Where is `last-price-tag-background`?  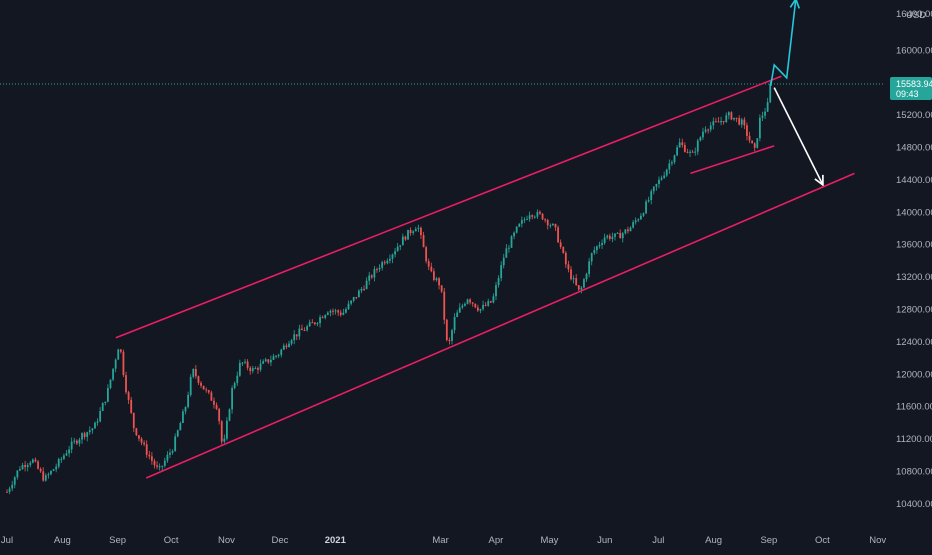 last-price-tag-background is located at coordinates (911, 88).